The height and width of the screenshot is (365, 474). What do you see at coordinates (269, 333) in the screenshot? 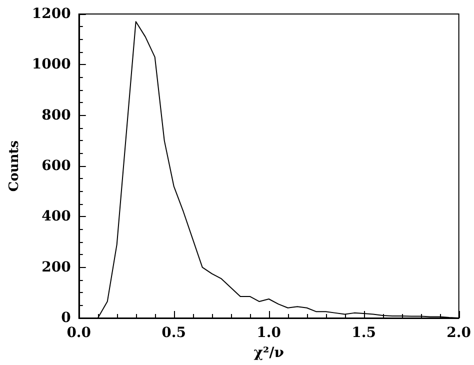
I see `x-tick-label: 1.0` at bounding box center [269, 333].